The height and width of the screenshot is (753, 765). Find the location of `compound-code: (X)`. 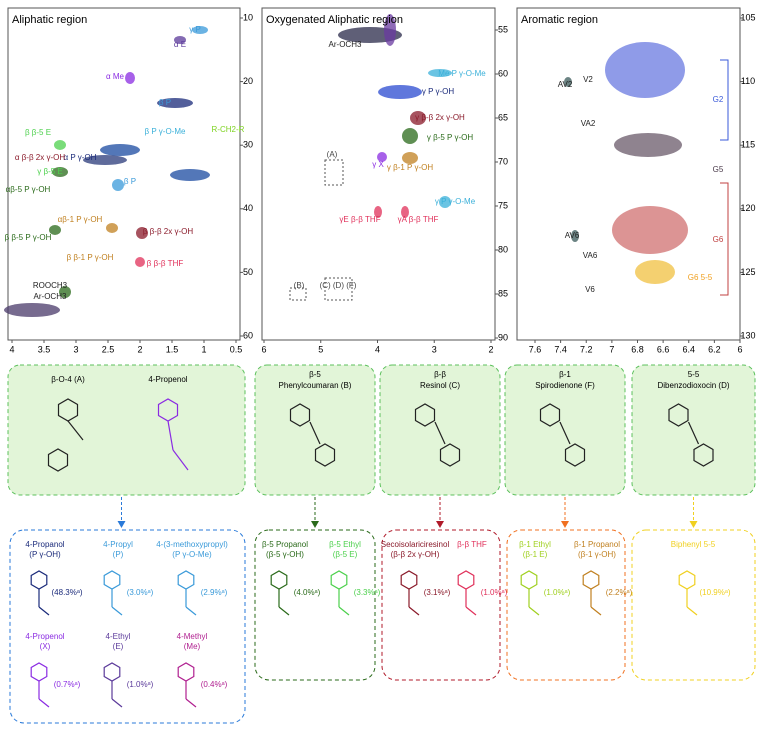

compound-code: (X) is located at coordinates (45, 646).